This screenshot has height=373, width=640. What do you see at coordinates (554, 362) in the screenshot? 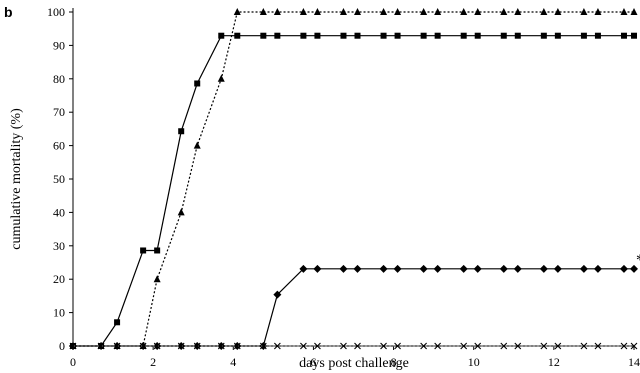
I see `x-tick-label: 12` at bounding box center [554, 362].